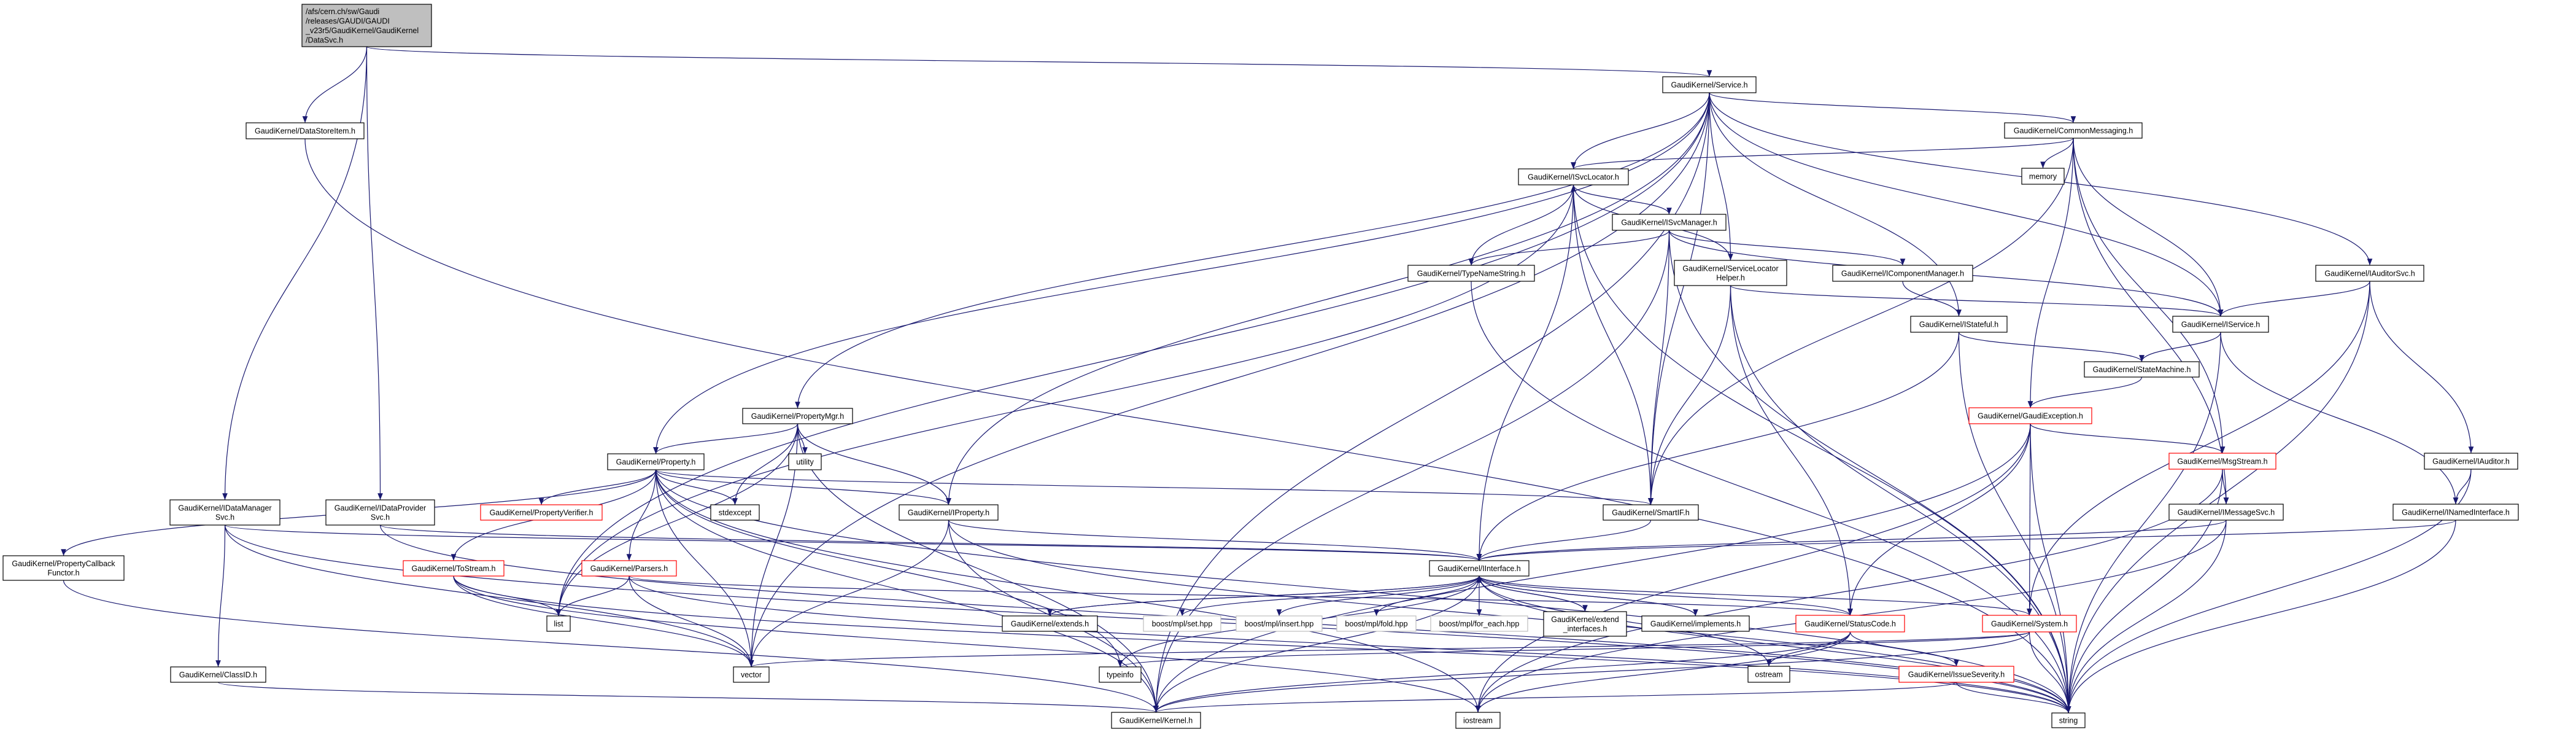 The width and height of the screenshot is (2576, 732). I want to click on node-isev: GaudiKernel/IssueSeverity.h, so click(1956, 674).